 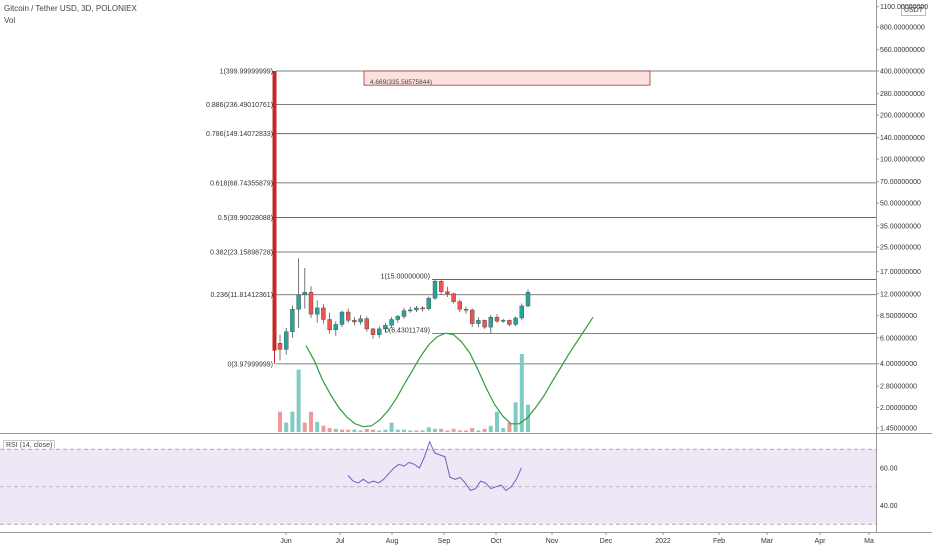 I want to click on price-tick-label: 800.00000000, so click(x=902, y=27).